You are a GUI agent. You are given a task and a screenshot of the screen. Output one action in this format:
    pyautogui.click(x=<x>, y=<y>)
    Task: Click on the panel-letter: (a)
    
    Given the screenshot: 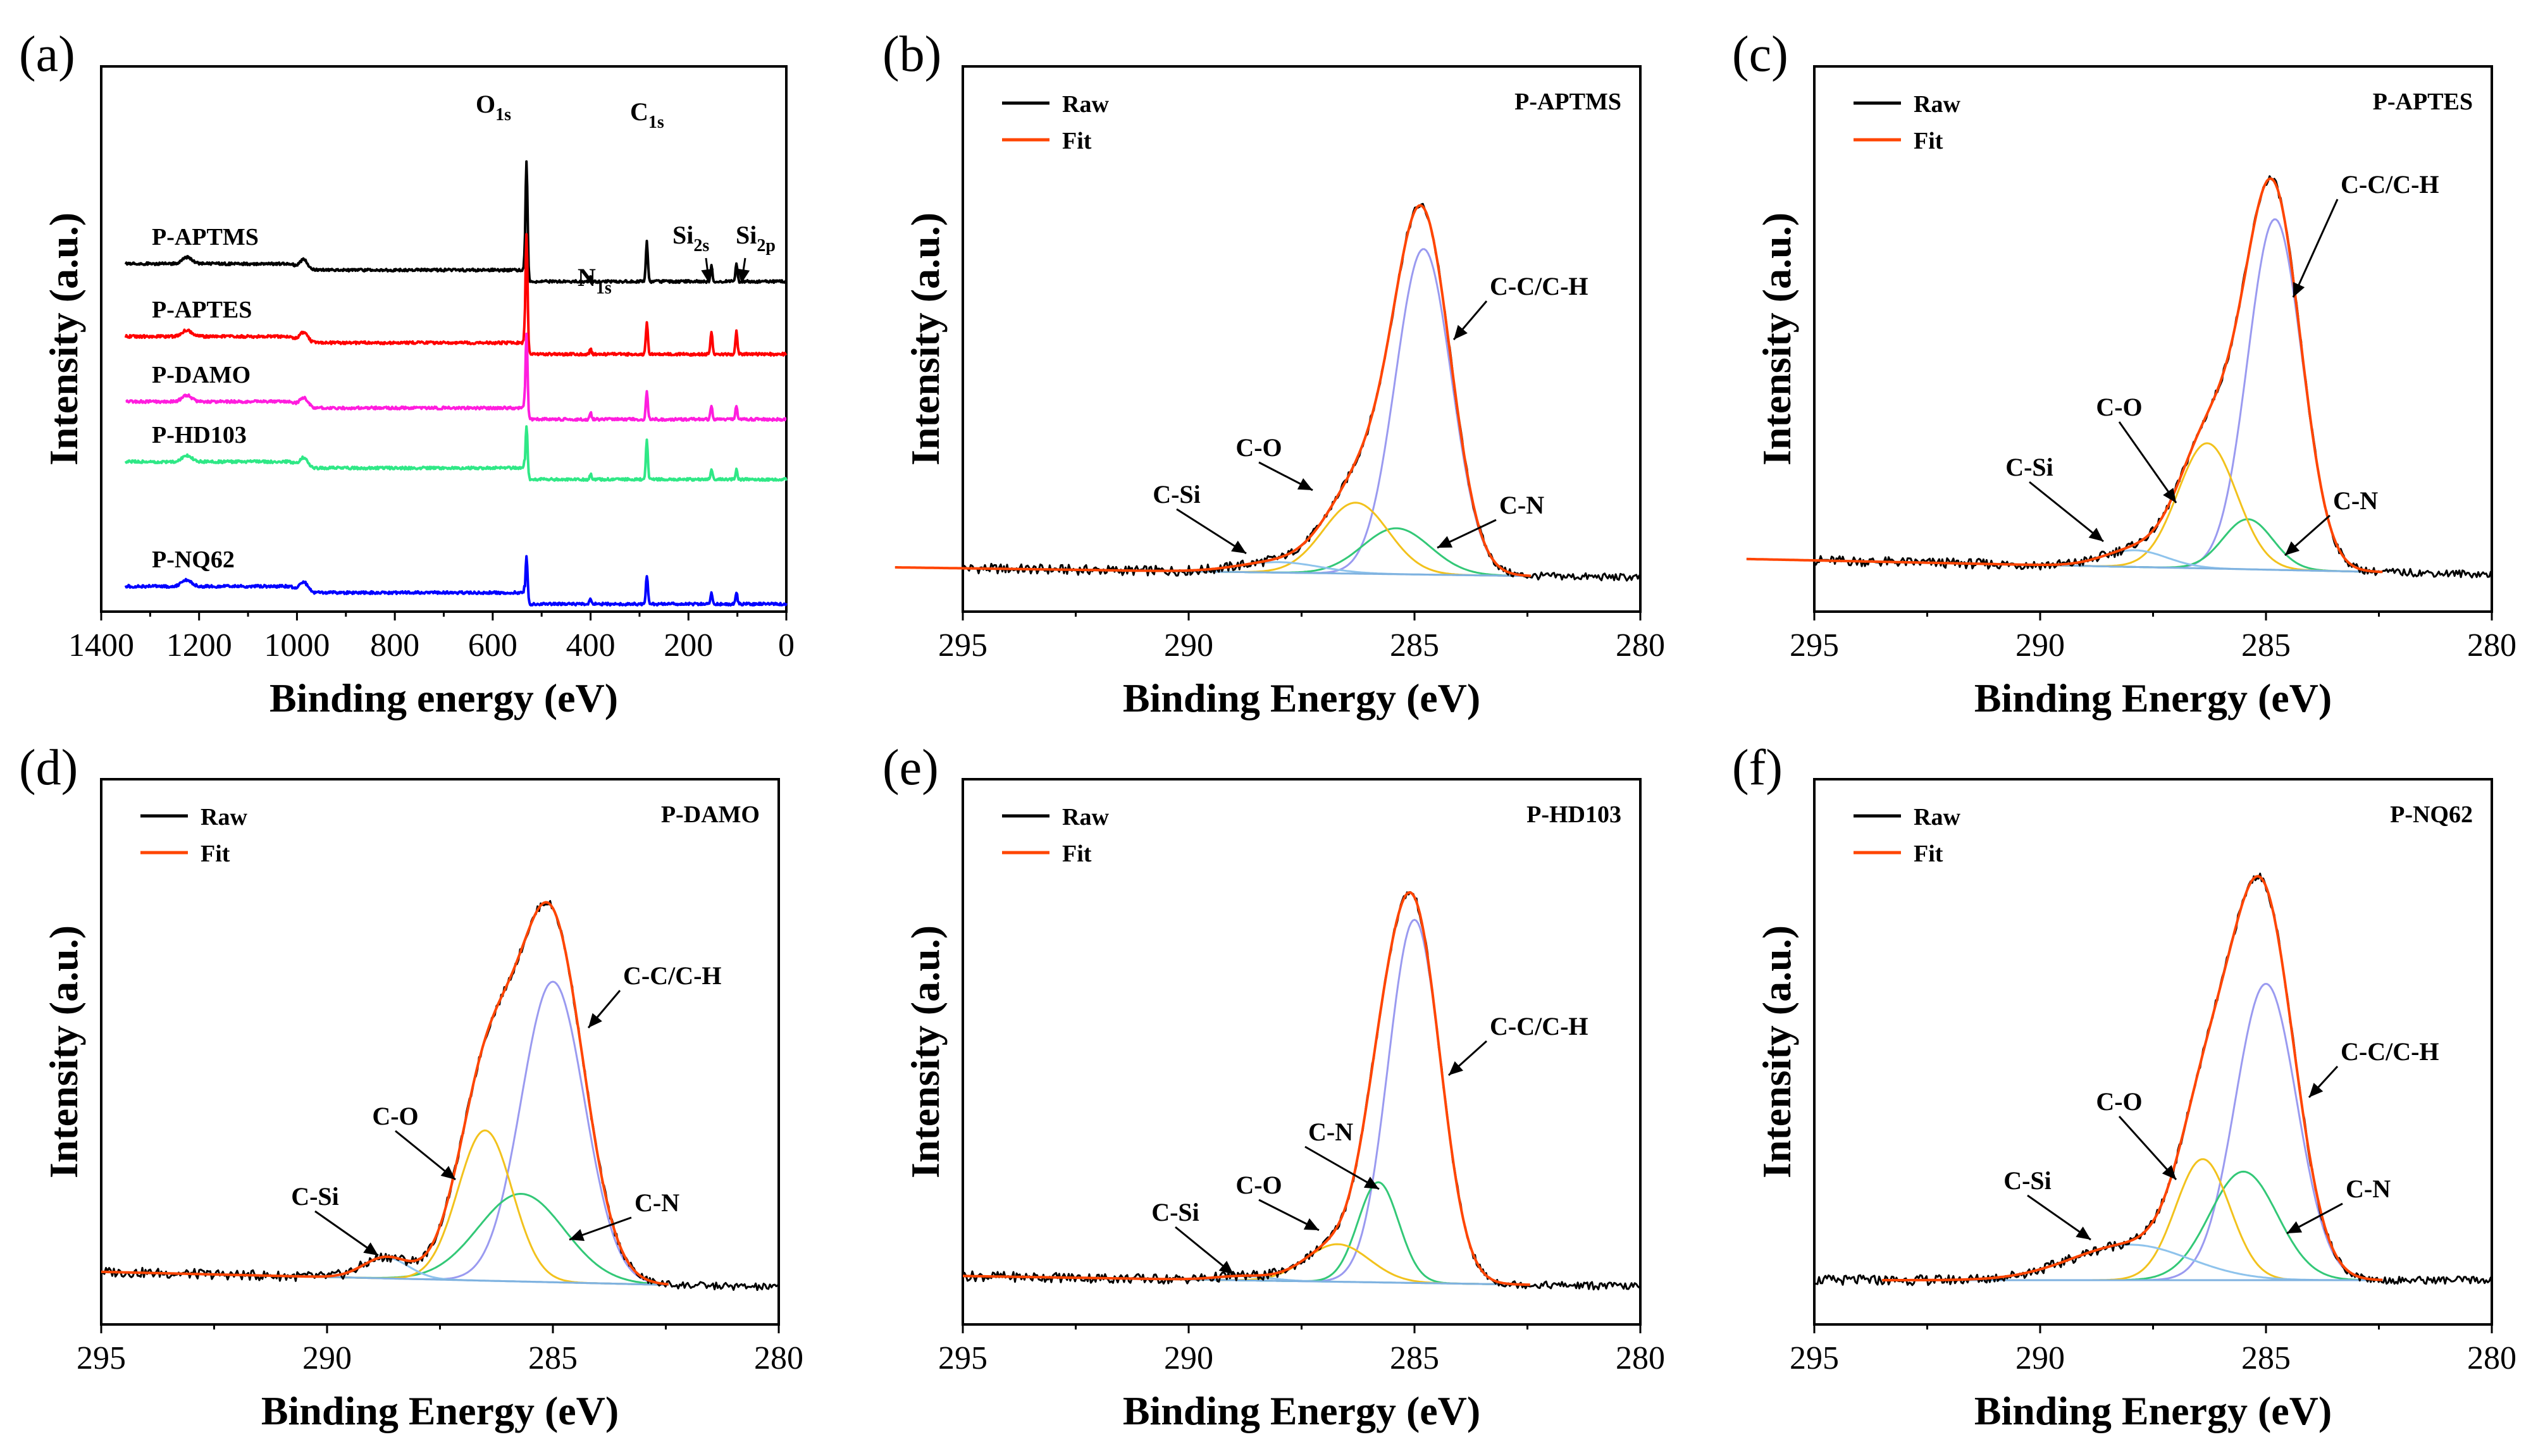 What is the action you would take?
    pyautogui.click(x=47, y=54)
    